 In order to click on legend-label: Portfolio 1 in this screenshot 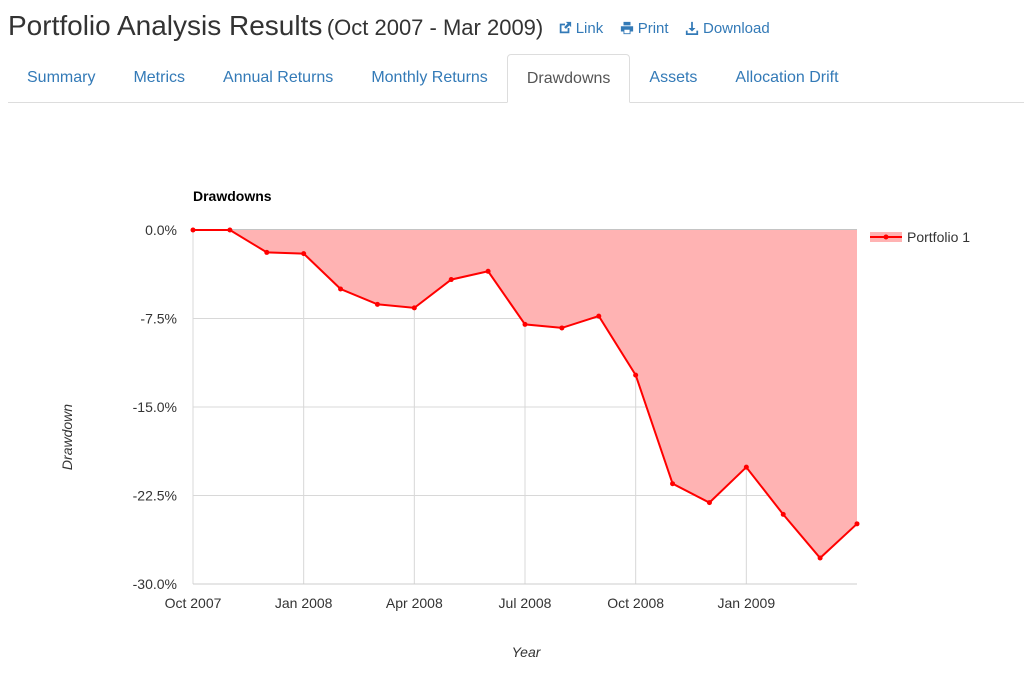, I will do `click(938, 237)`.